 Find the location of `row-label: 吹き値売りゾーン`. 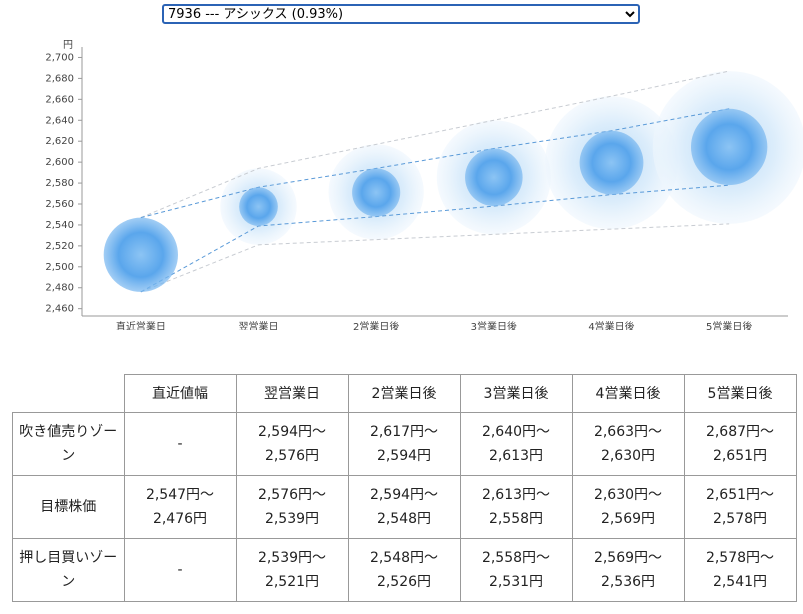

row-label: 吹き値売りゾーン is located at coordinates (68, 444).